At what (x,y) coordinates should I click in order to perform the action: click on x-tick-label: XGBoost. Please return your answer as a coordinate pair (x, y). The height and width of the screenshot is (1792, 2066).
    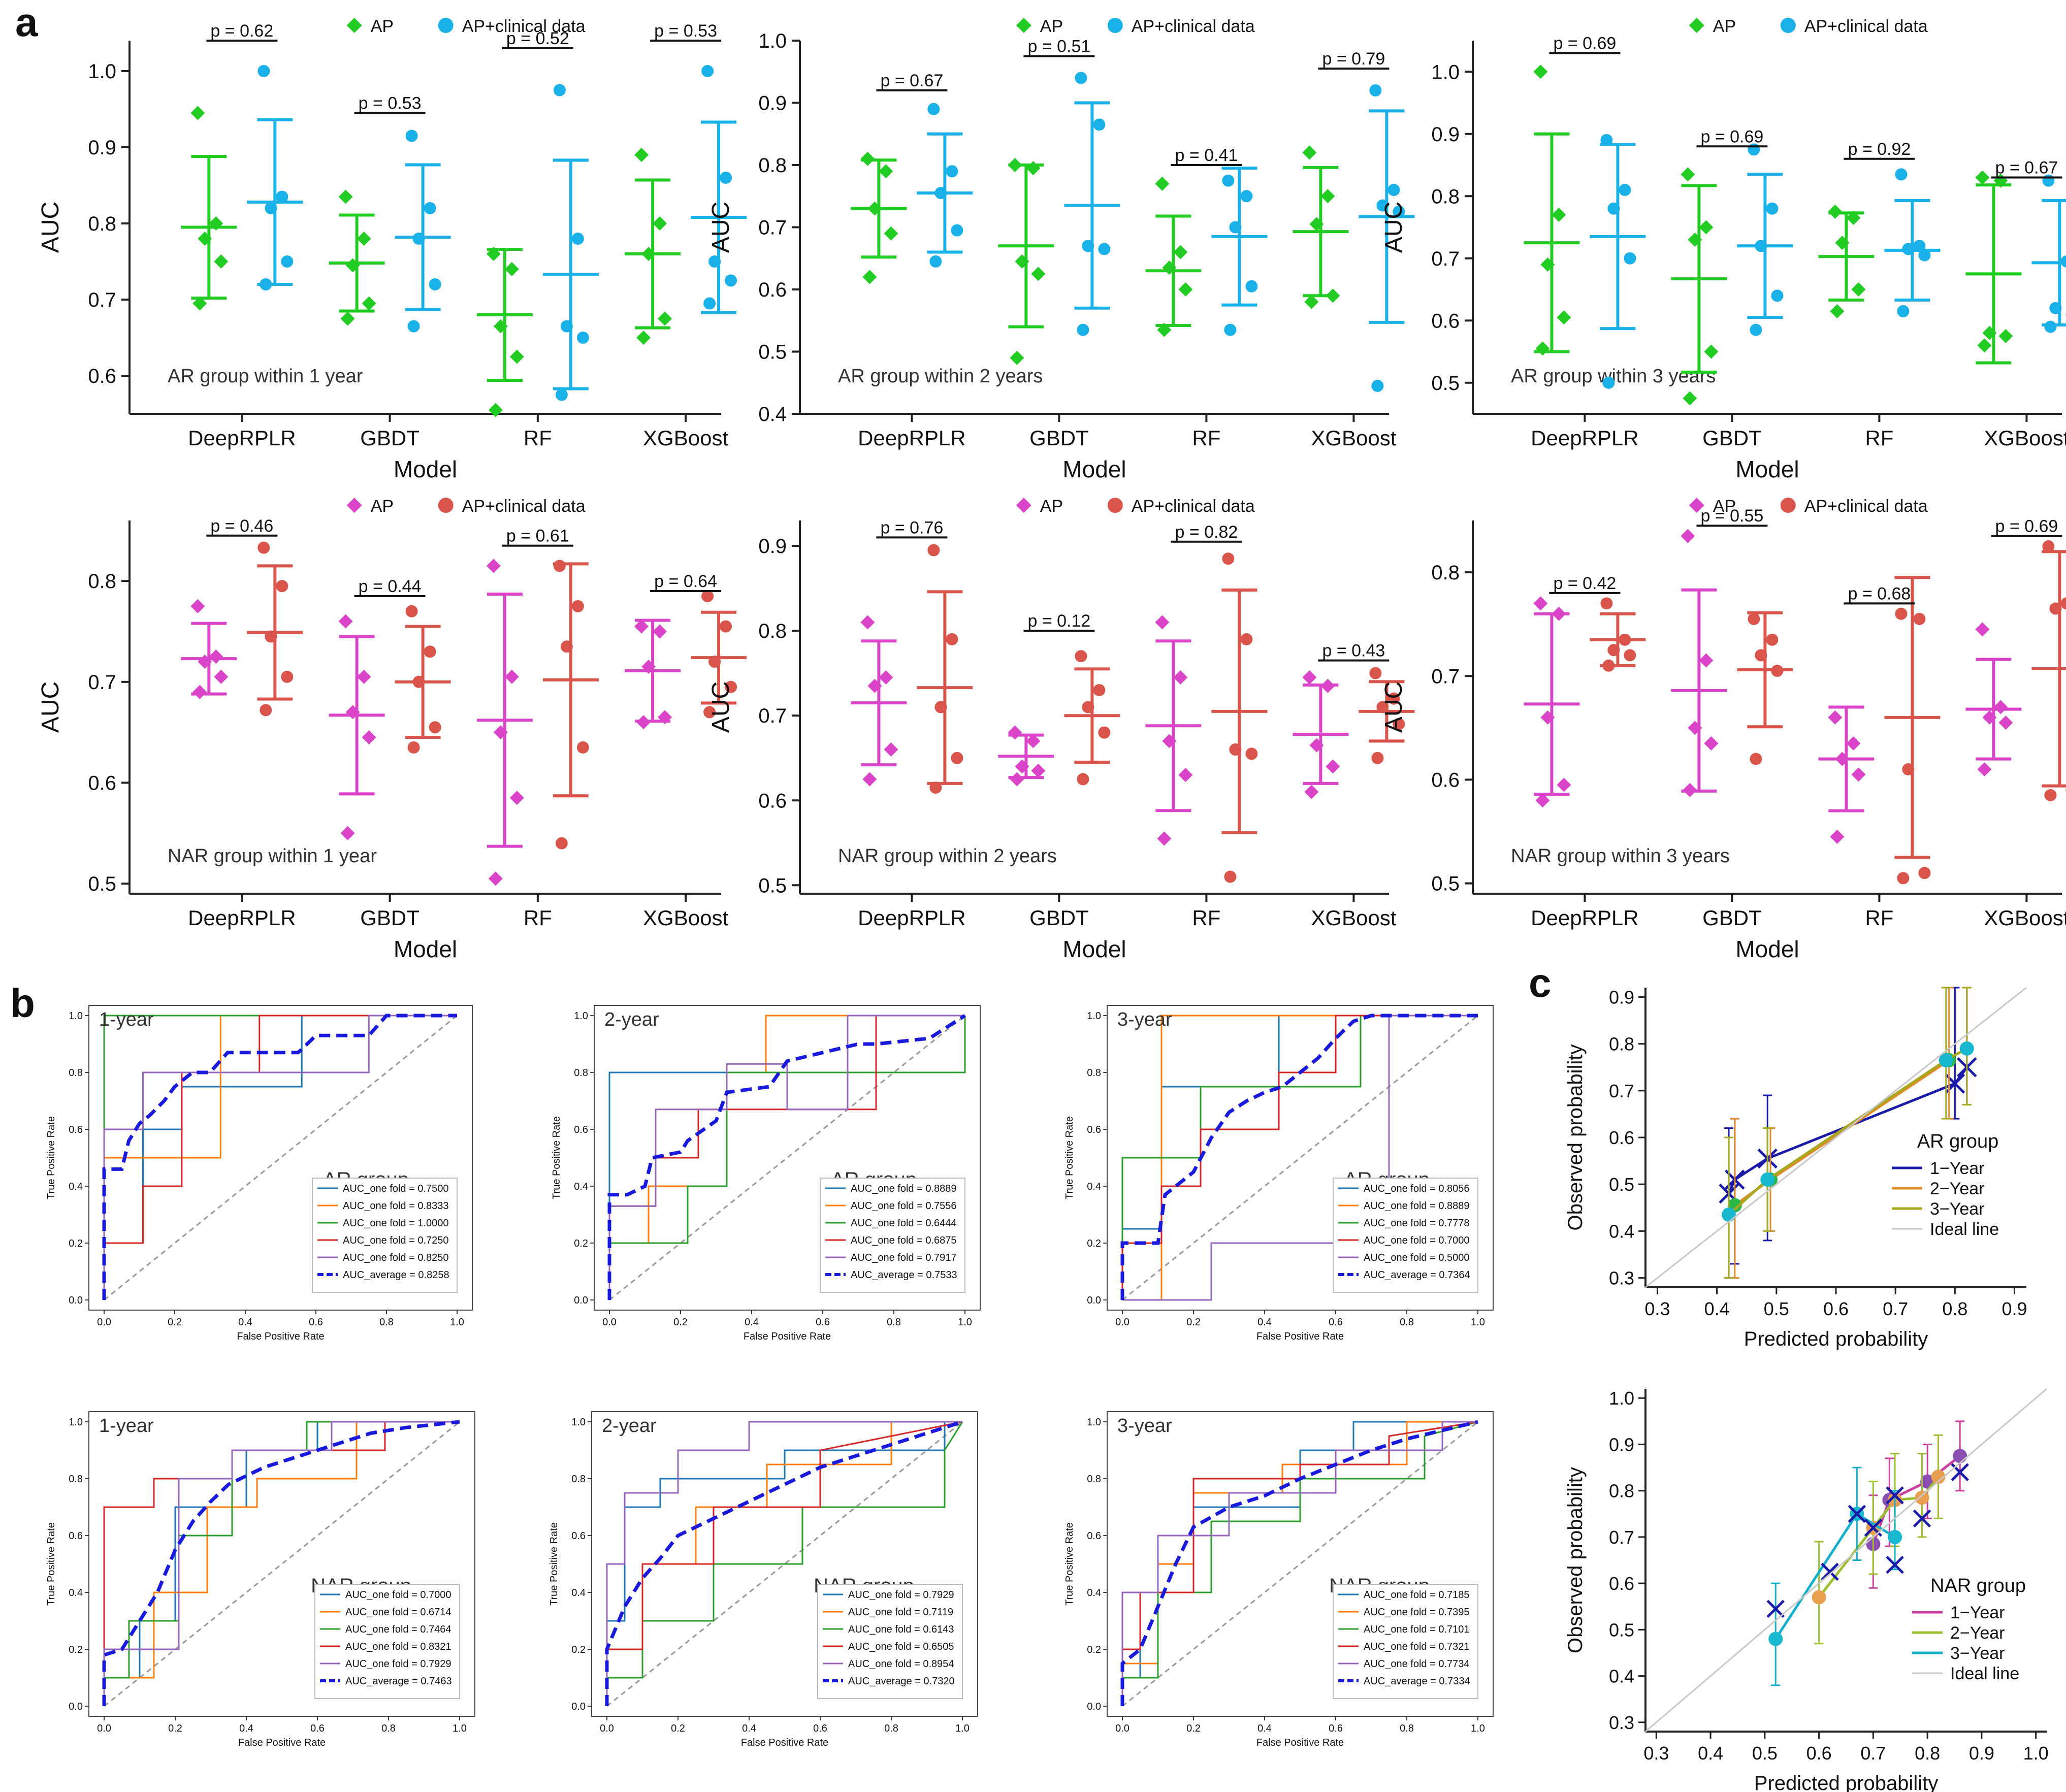
    Looking at the image, I should click on (686, 918).